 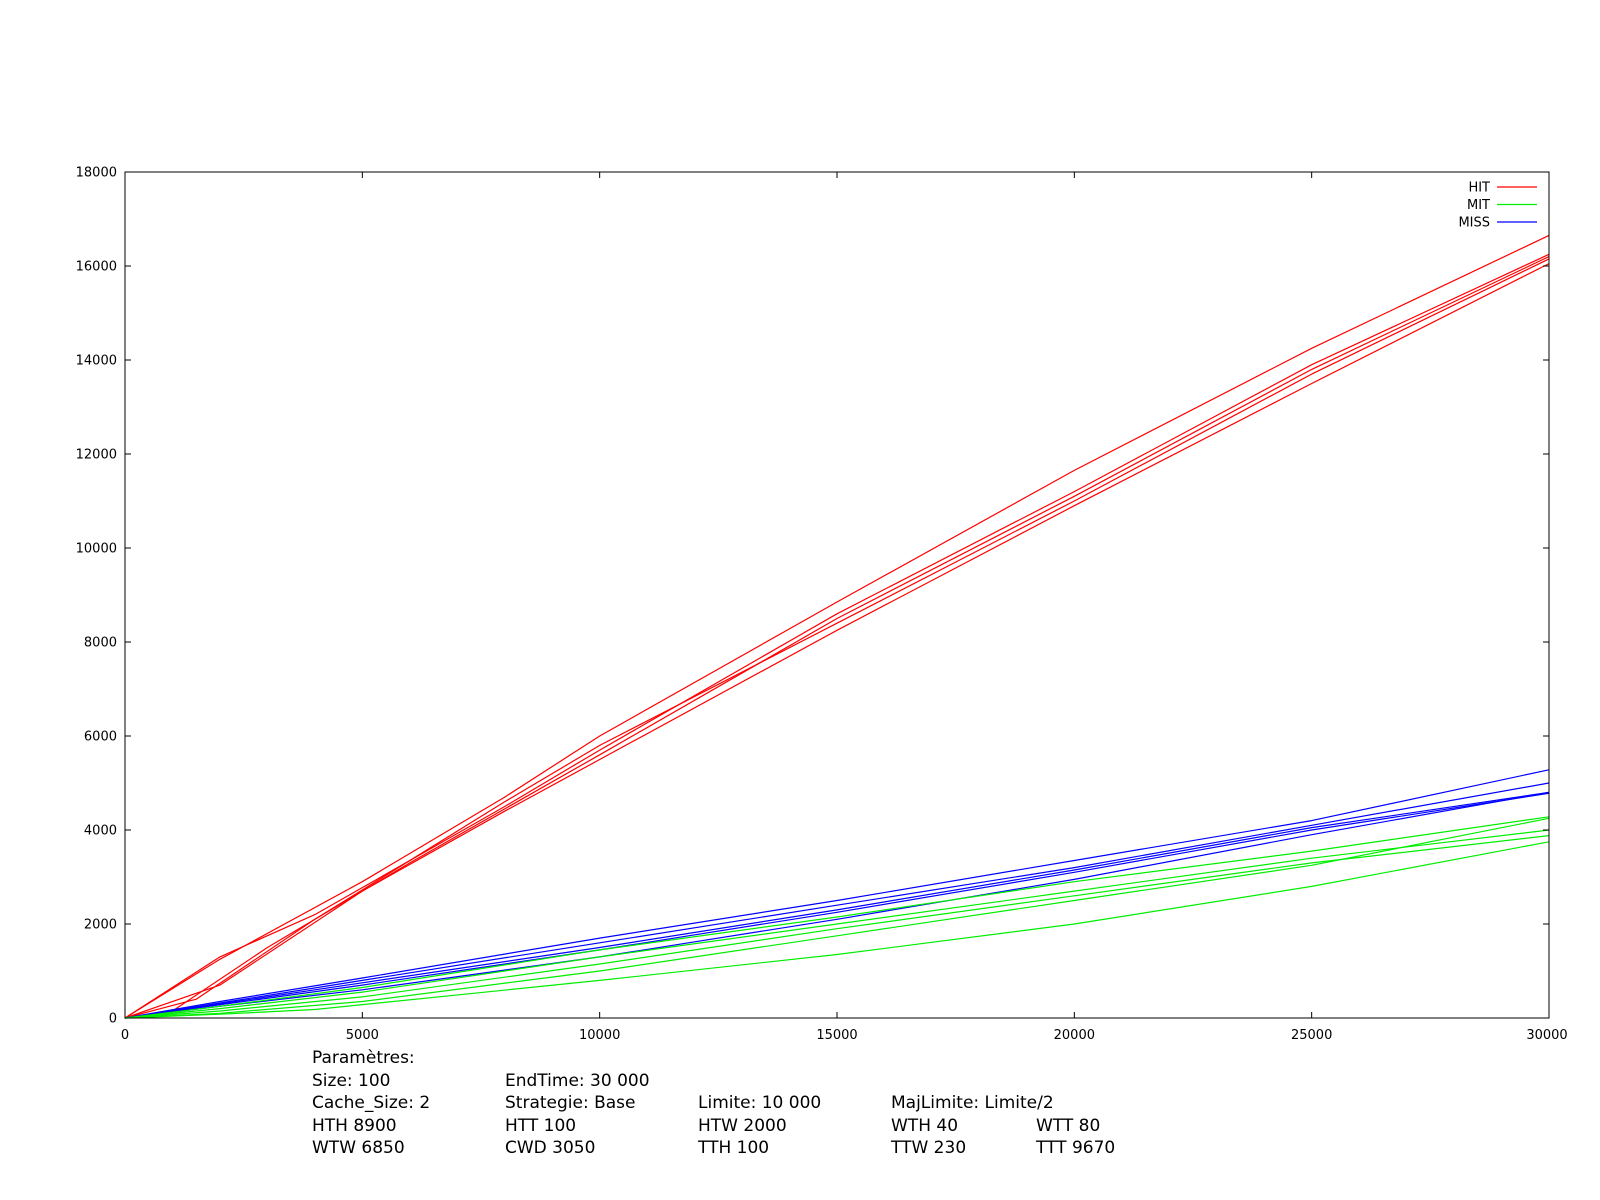 I want to click on y-tick-label: 16000, so click(x=96, y=267).